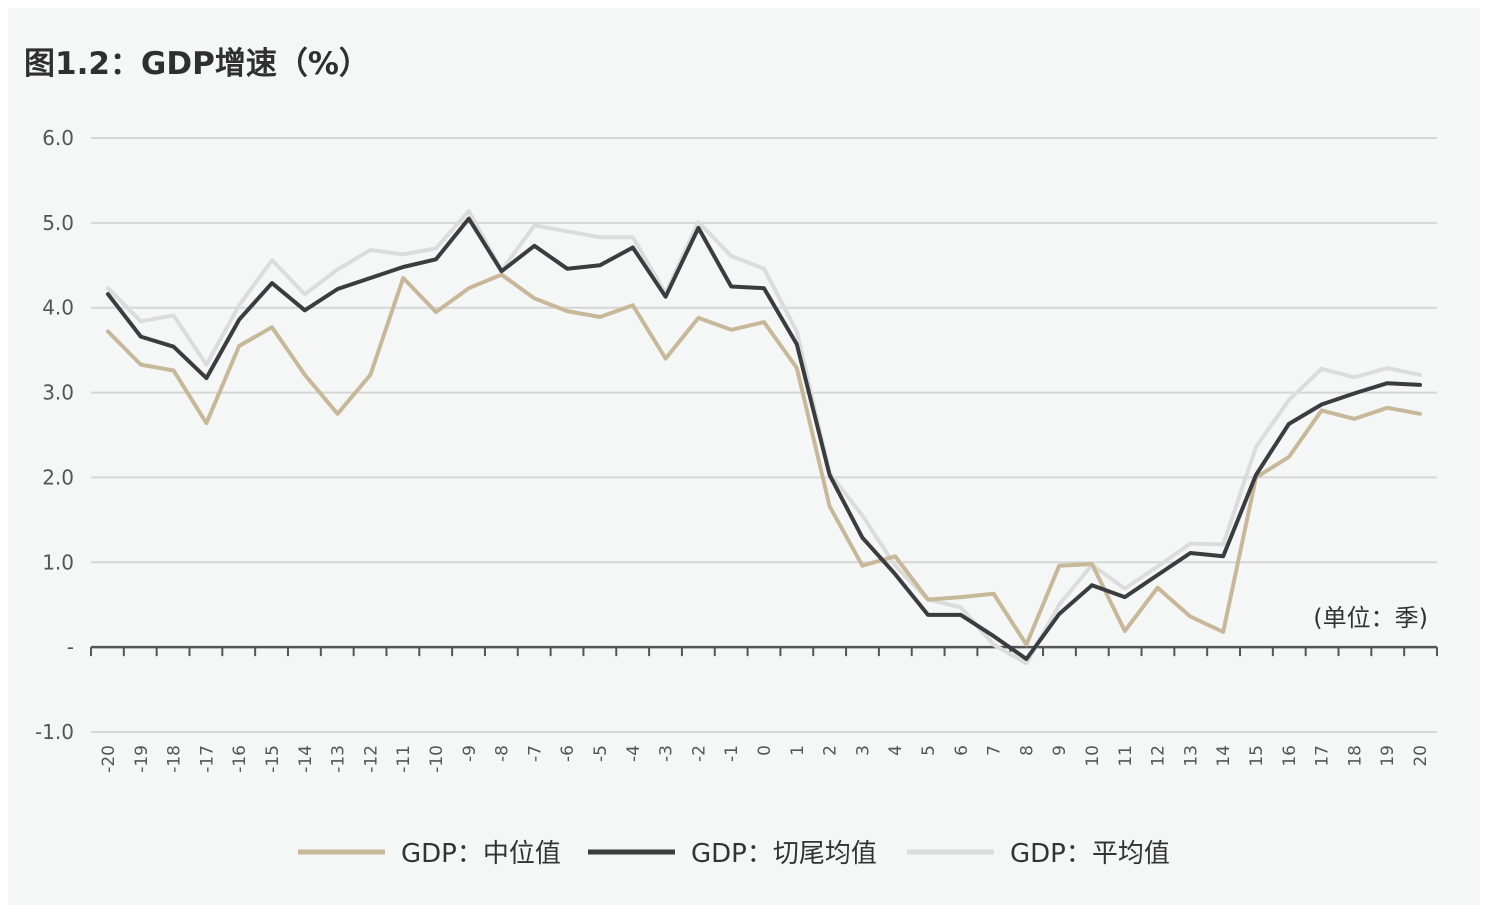  I want to click on x-tick-label: -11, so click(404, 759).